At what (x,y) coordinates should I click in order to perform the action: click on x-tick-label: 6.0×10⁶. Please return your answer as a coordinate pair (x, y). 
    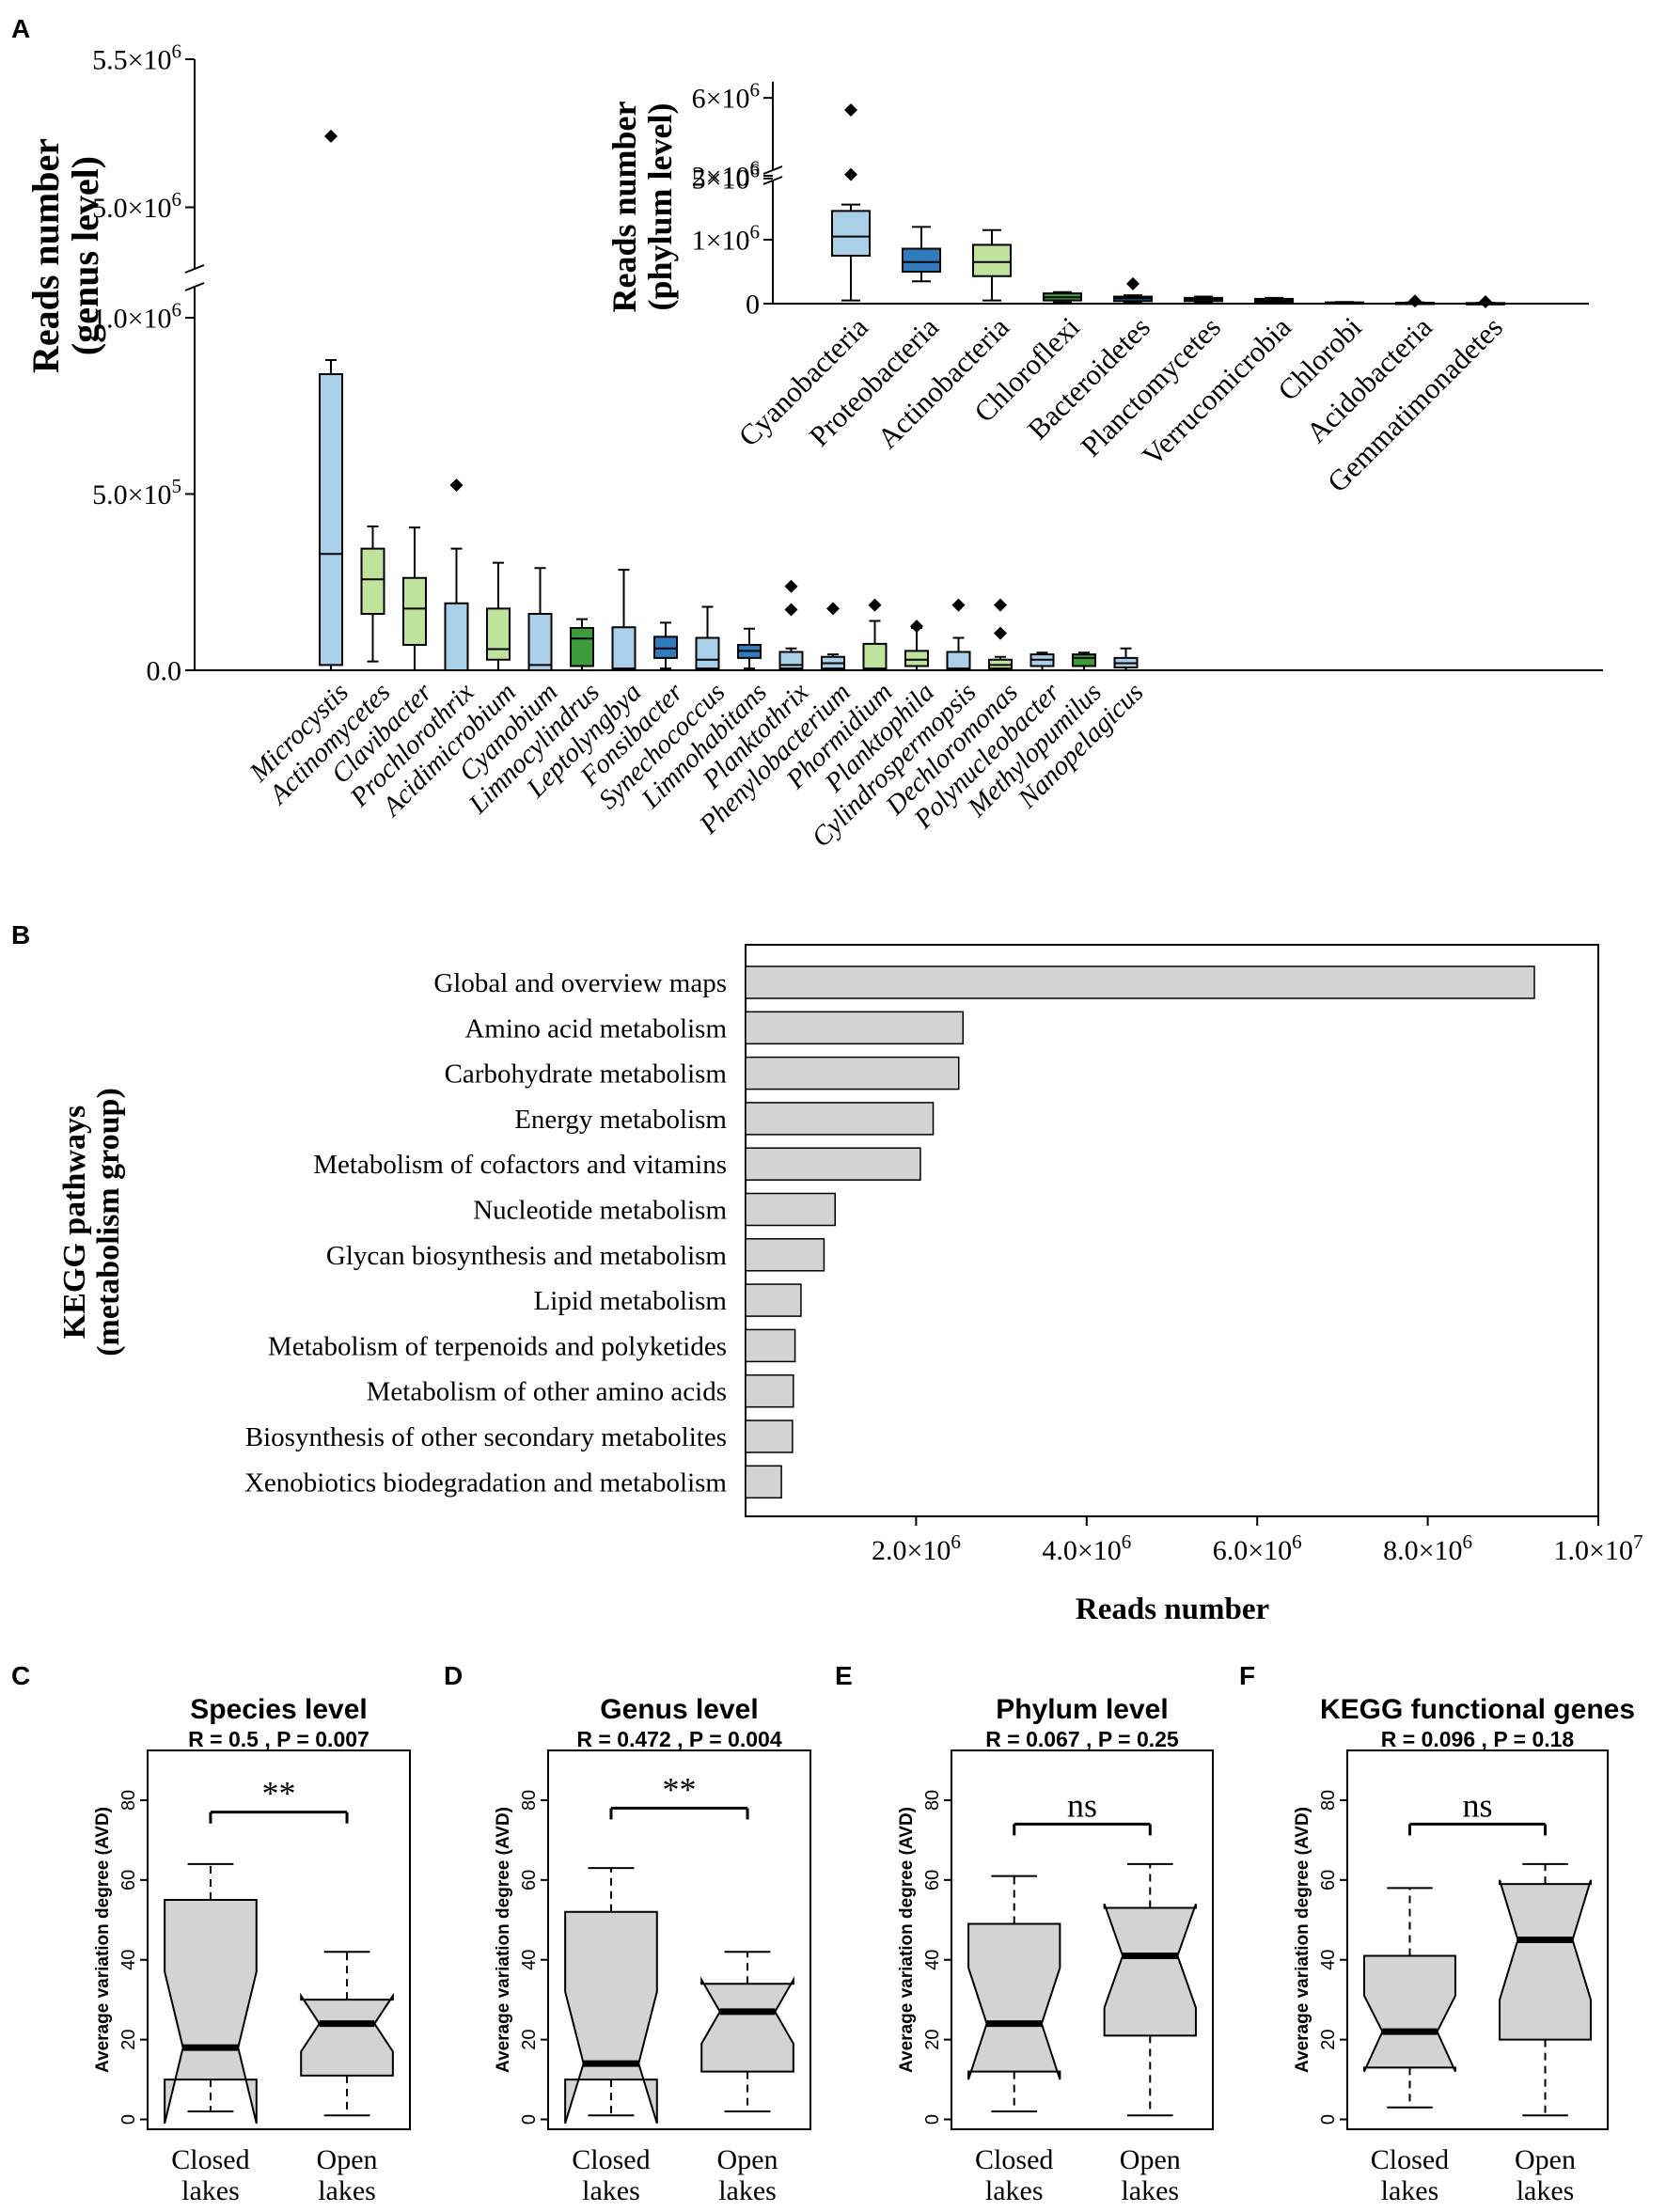
    Looking at the image, I should click on (1257, 1548).